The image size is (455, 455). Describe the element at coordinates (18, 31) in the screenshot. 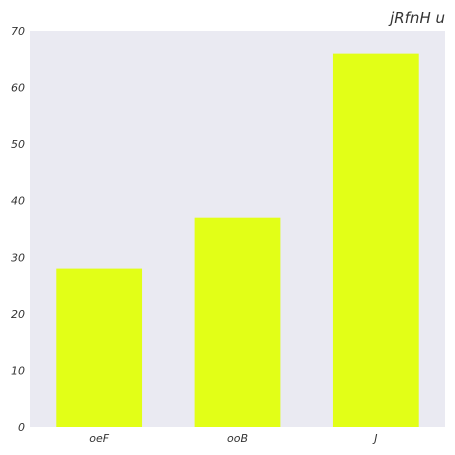

I see `y-tick-label: 70` at that location.